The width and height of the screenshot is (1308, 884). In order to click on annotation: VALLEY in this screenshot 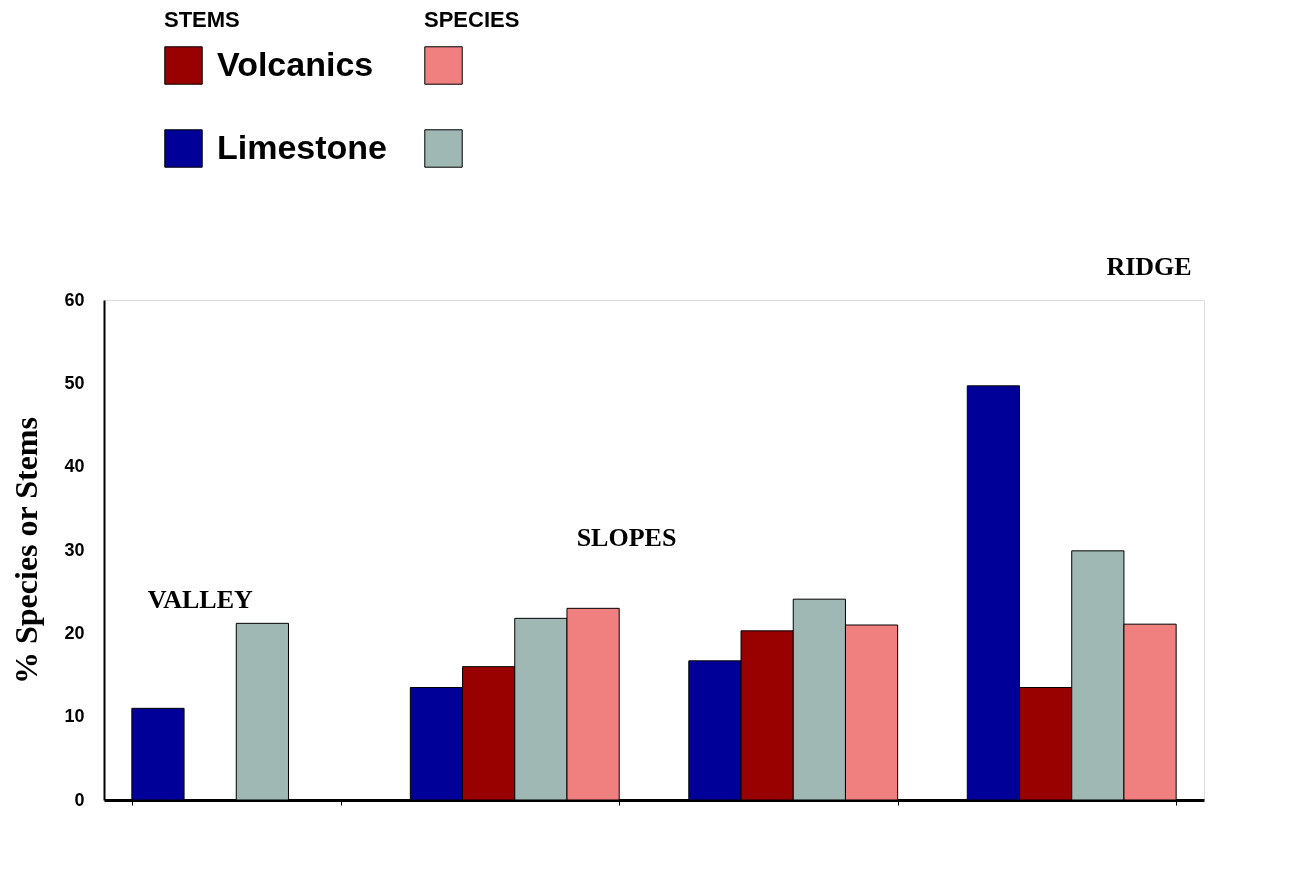, I will do `click(200, 599)`.